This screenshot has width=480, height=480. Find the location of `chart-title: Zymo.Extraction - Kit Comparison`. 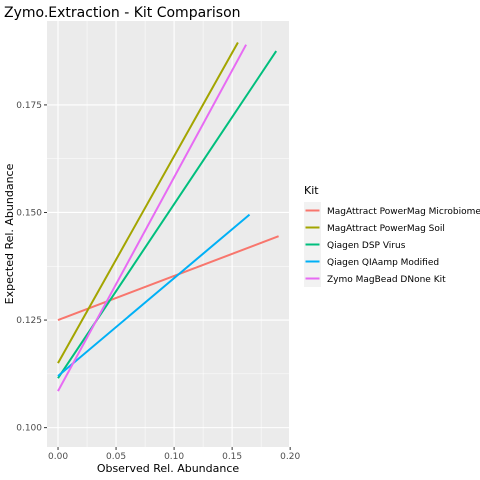

chart-title: Zymo.Extraction - Kit Comparison is located at coordinates (122, 13).